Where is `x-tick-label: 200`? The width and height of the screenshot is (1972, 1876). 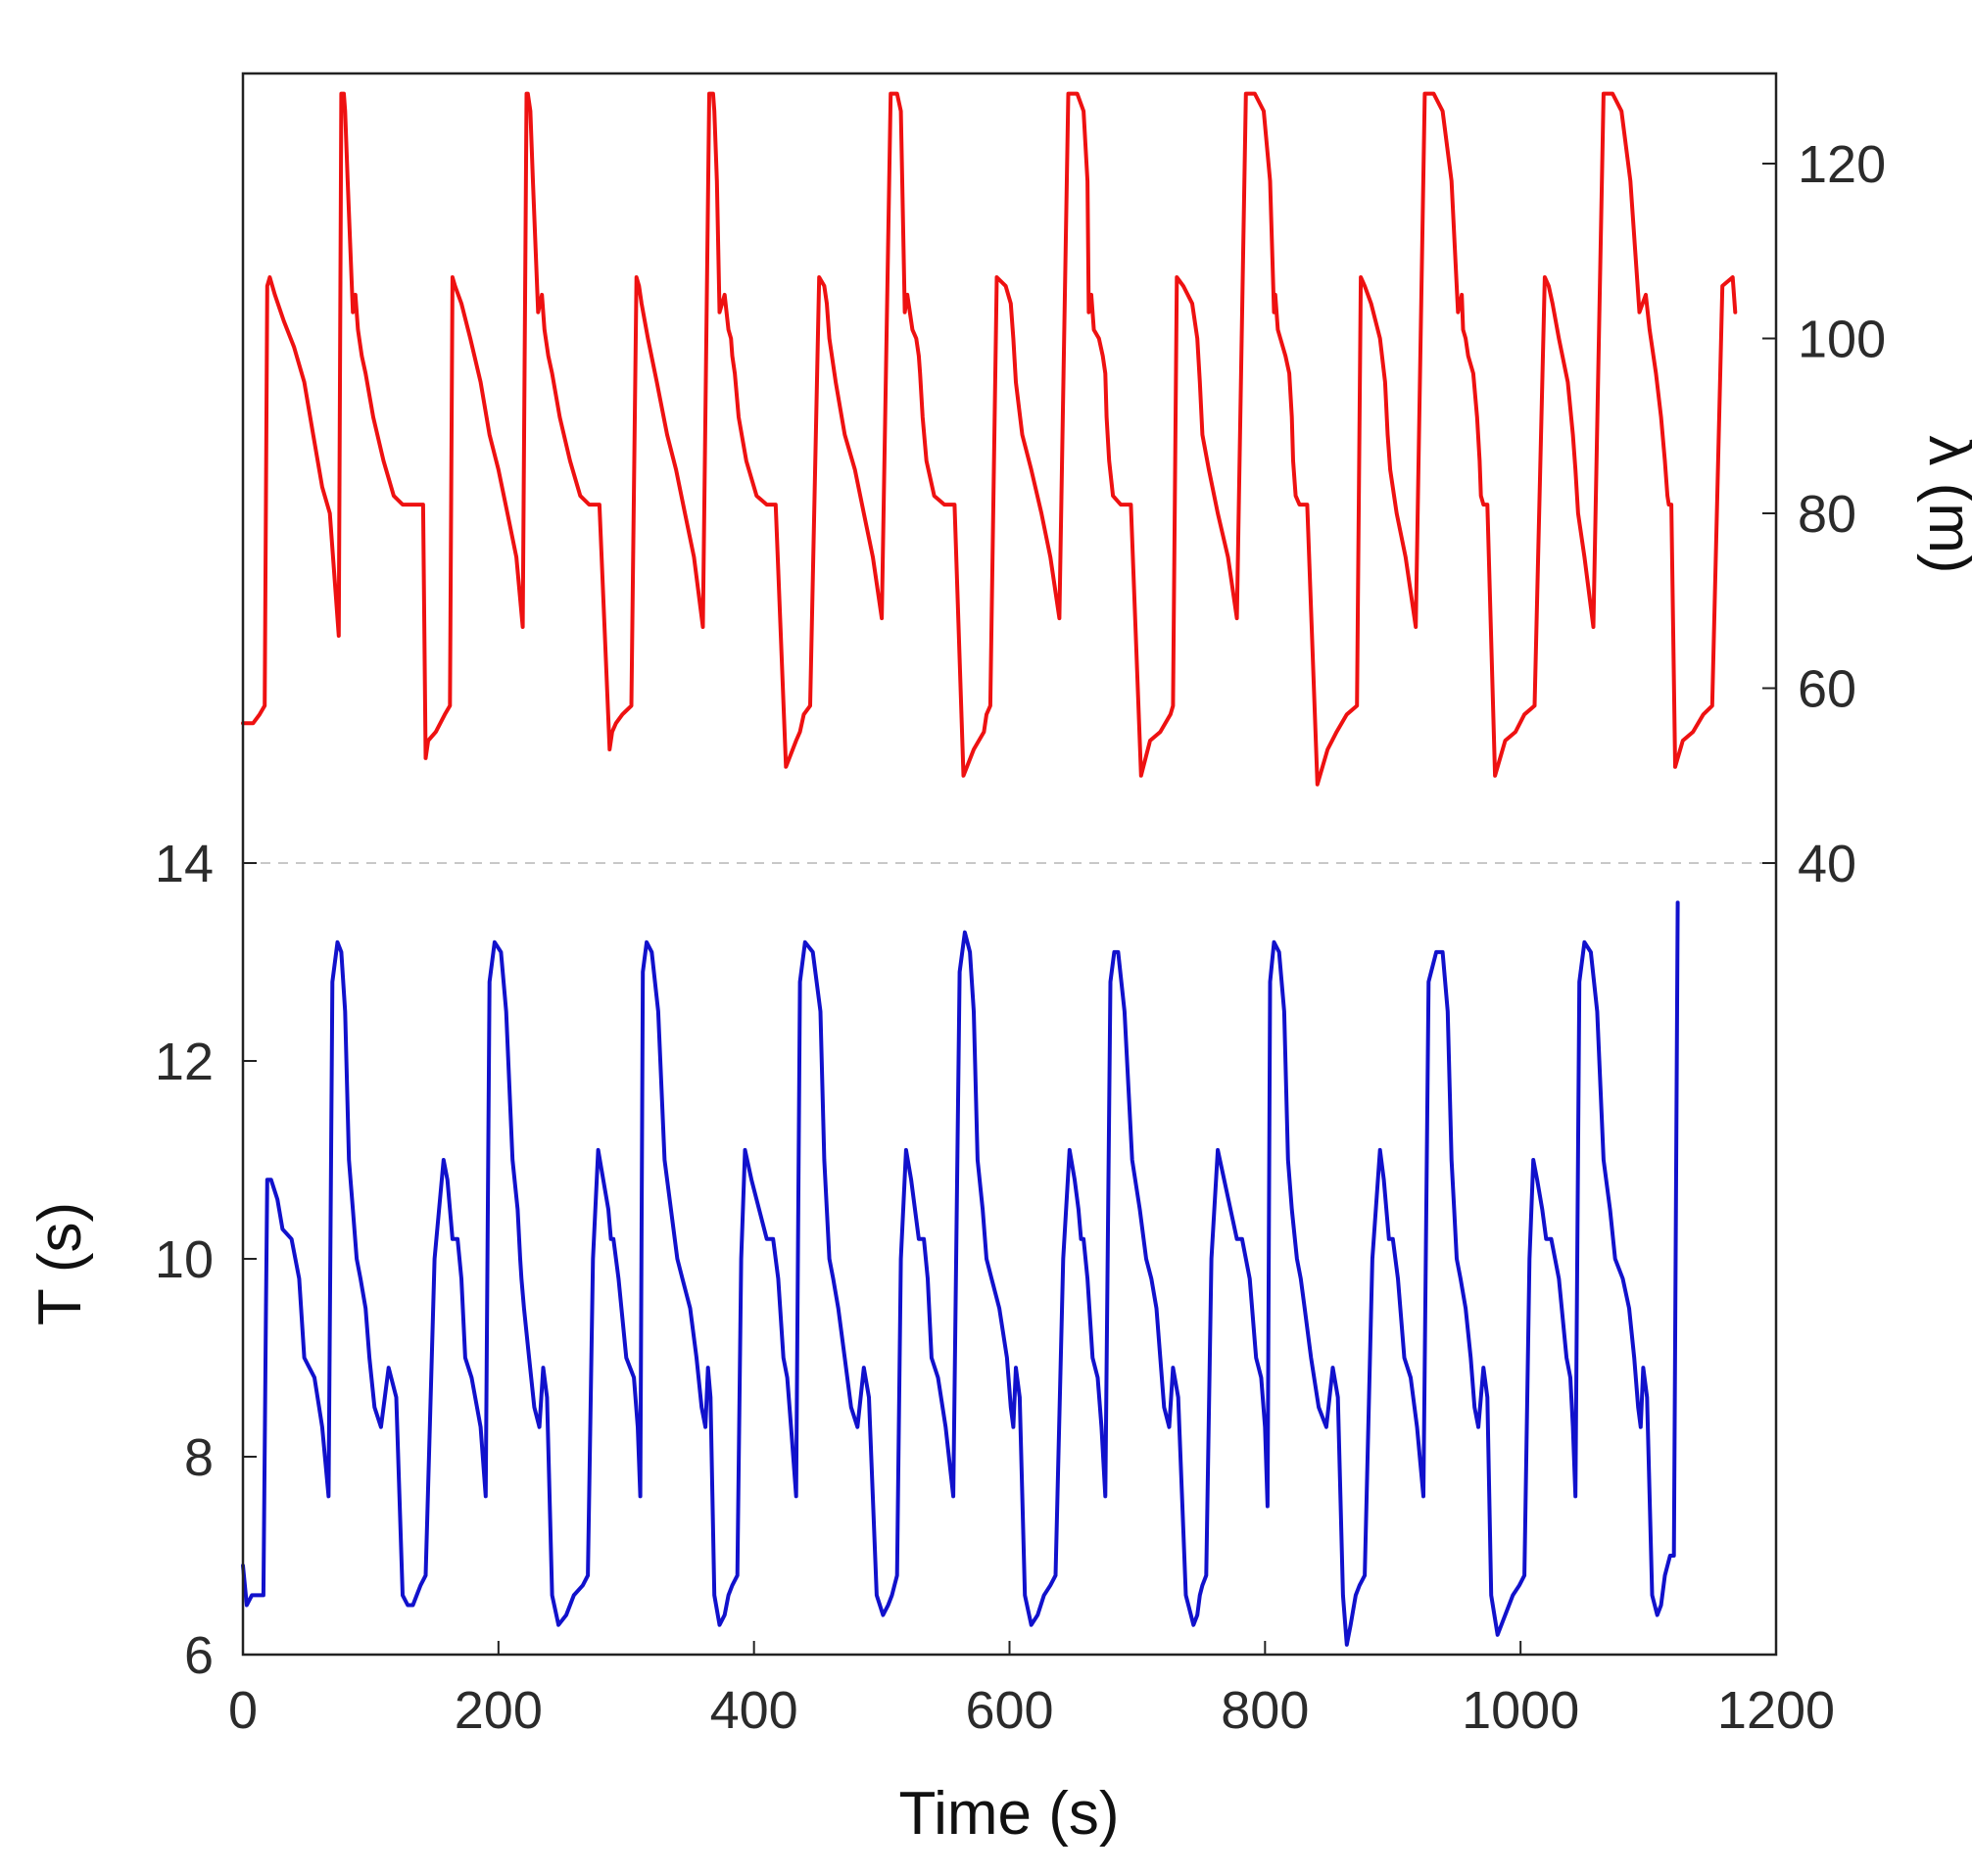
x-tick-label: 200 is located at coordinates (499, 1710).